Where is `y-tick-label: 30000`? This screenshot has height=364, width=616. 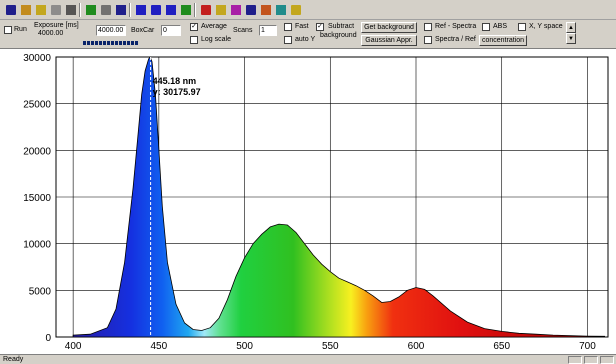
y-tick-label: 30000 is located at coordinates (37, 58).